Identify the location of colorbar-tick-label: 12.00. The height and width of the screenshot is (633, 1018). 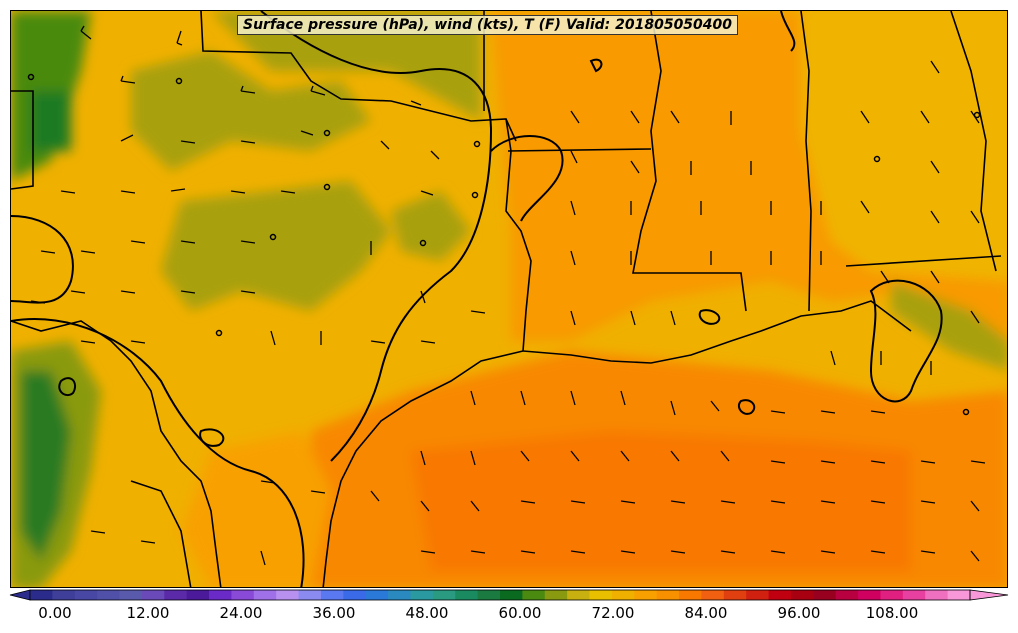
(148, 613).